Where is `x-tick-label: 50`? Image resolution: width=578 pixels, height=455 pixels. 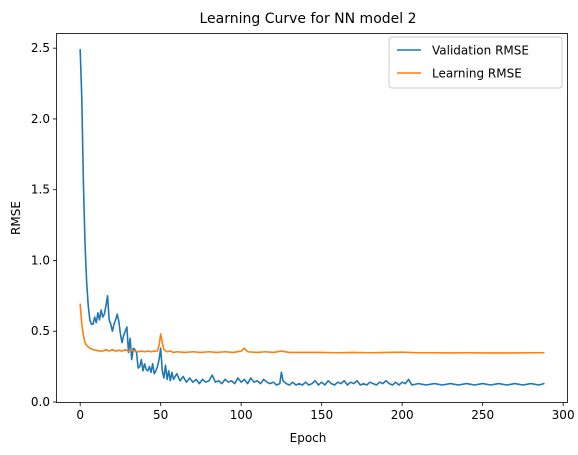 x-tick-label: 50 is located at coordinates (160, 415).